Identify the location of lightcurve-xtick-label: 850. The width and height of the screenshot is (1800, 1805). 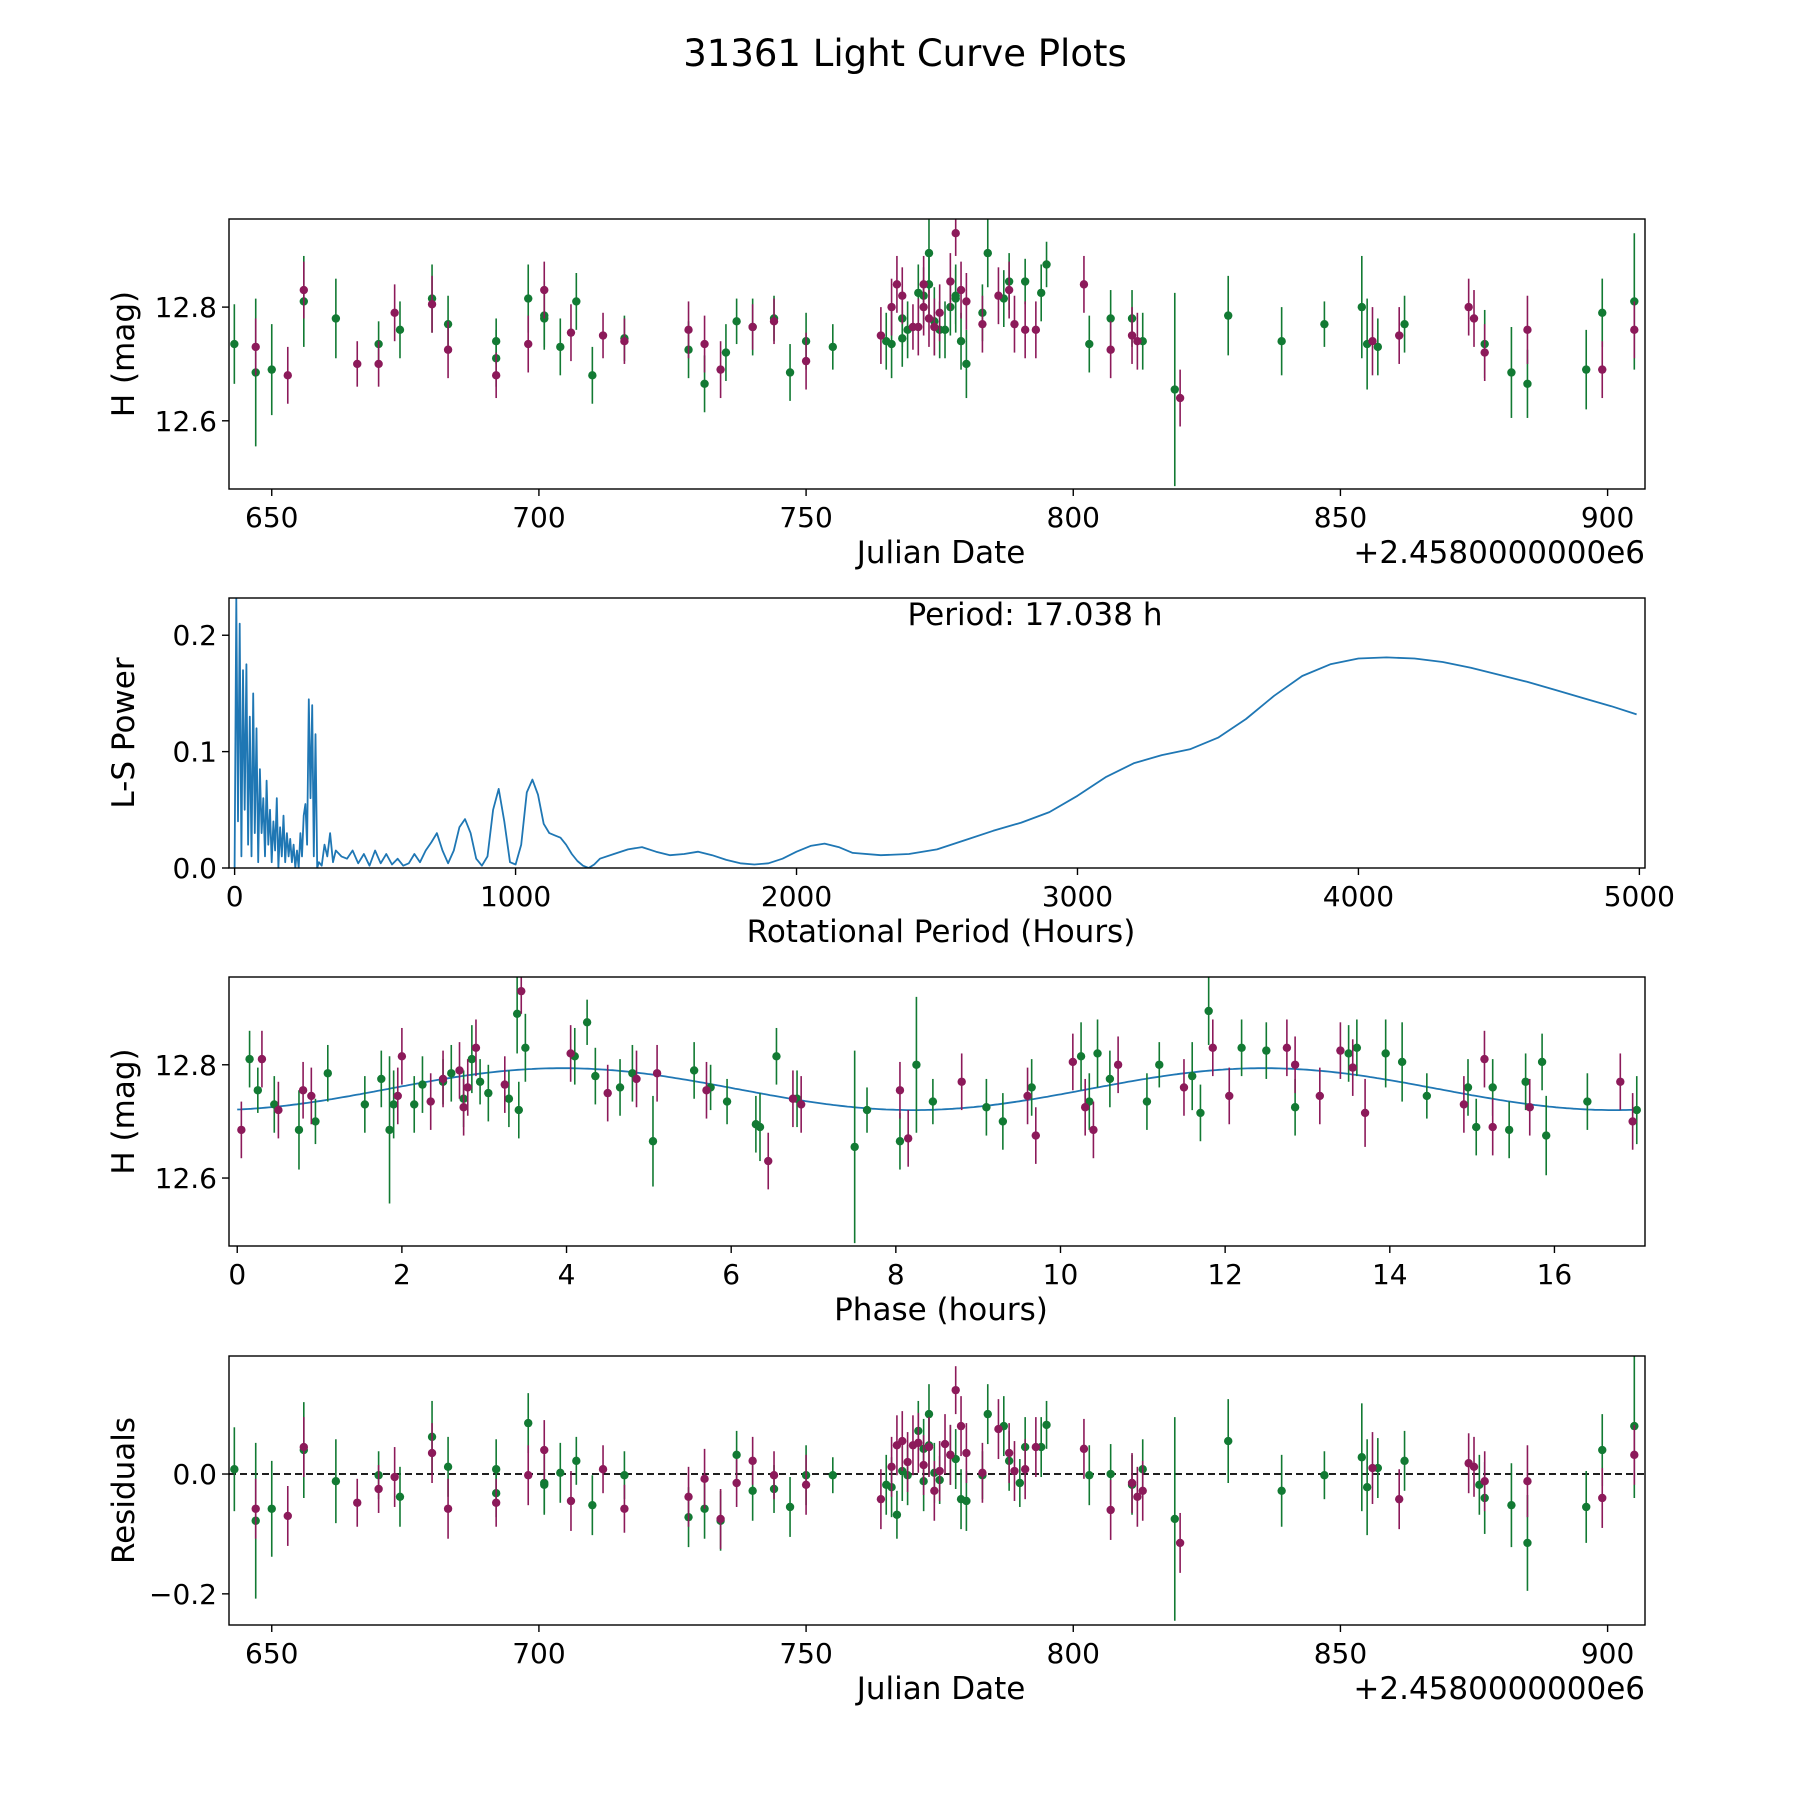
(1340, 517).